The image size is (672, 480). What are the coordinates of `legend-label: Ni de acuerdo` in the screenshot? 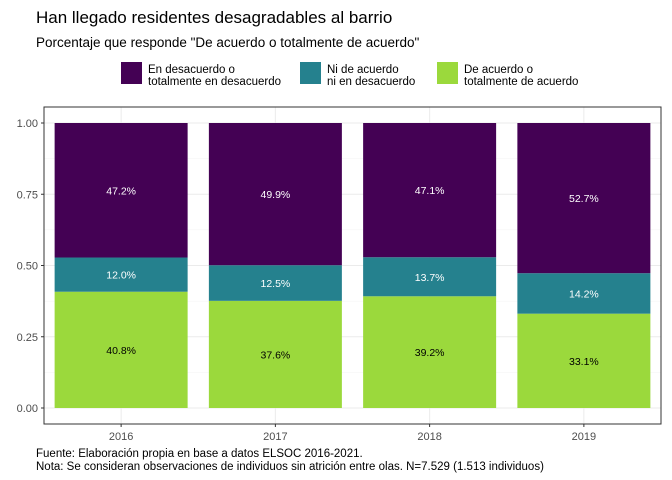 It's located at (363, 70).